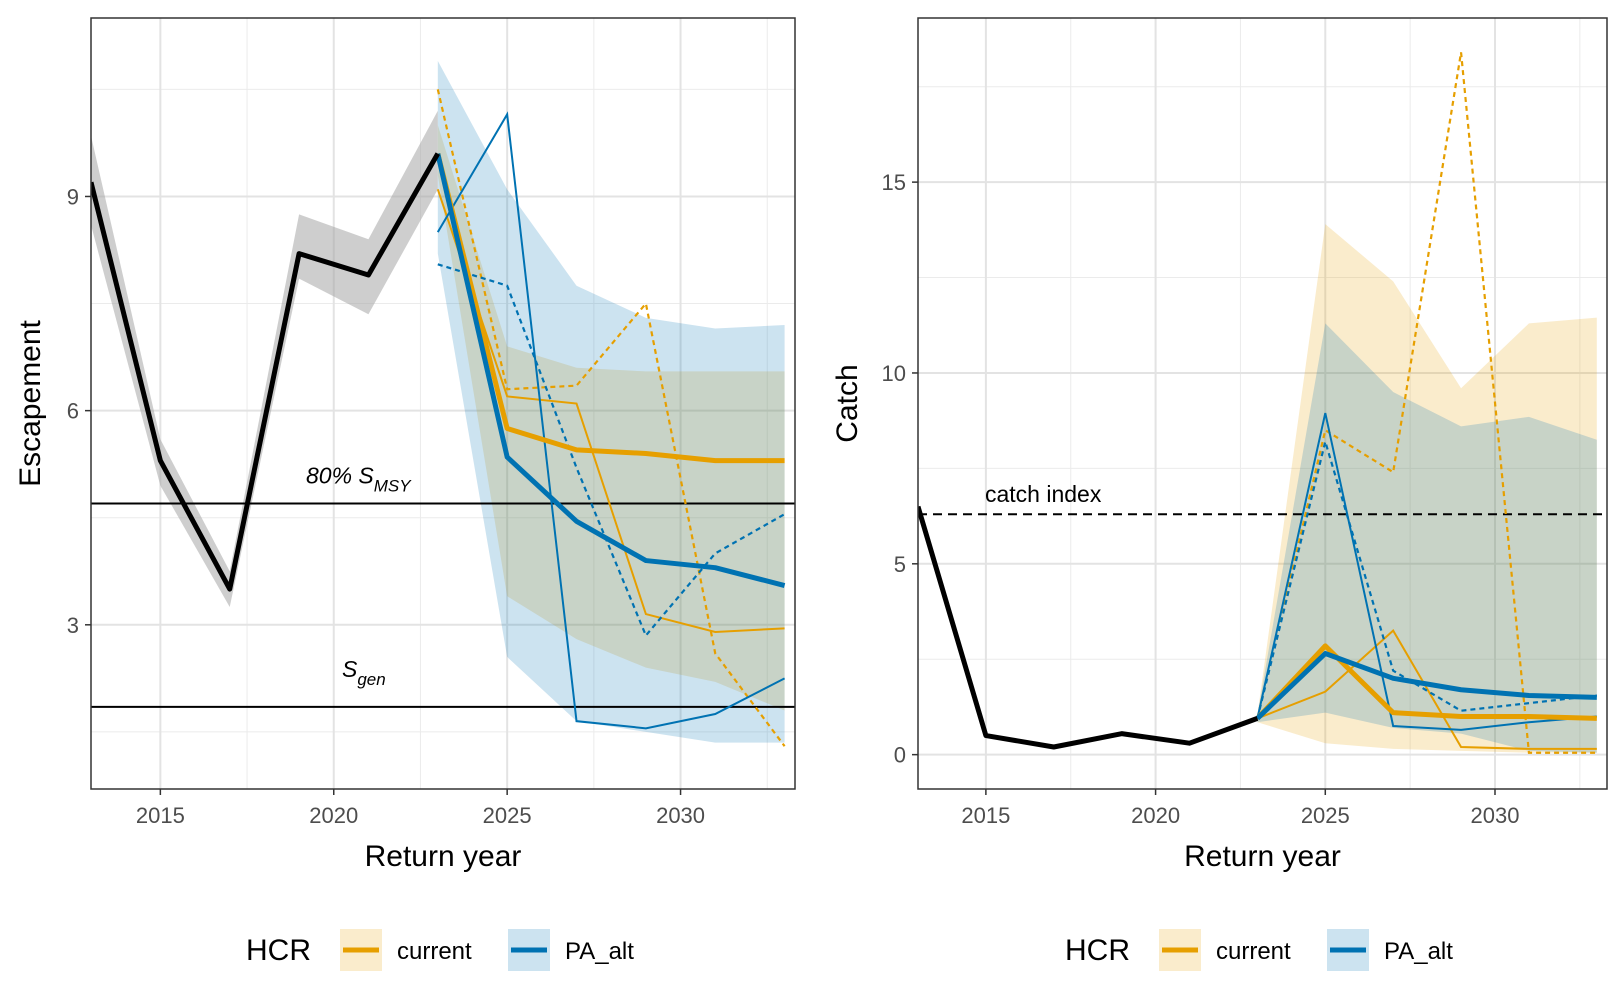 This screenshot has width=1620, height=1001. I want to click on reference-label-sub: gen, so click(371, 679).